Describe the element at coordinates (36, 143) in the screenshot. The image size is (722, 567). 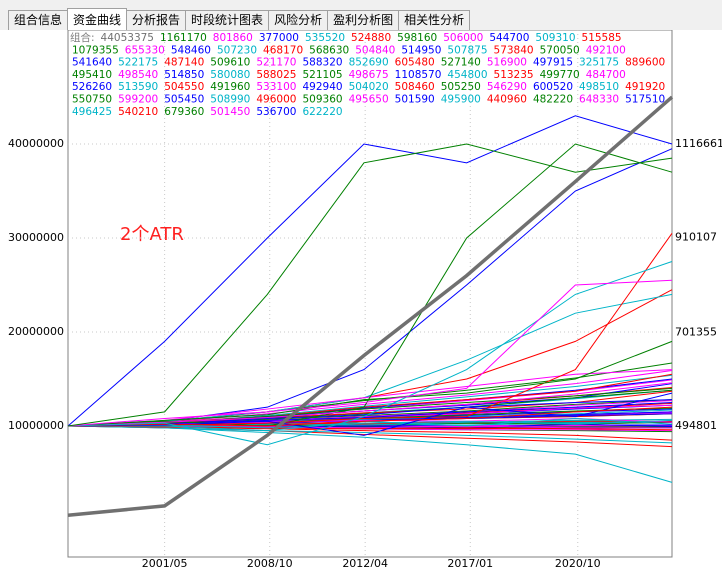
I see `y-tick-label: 40000000` at that location.